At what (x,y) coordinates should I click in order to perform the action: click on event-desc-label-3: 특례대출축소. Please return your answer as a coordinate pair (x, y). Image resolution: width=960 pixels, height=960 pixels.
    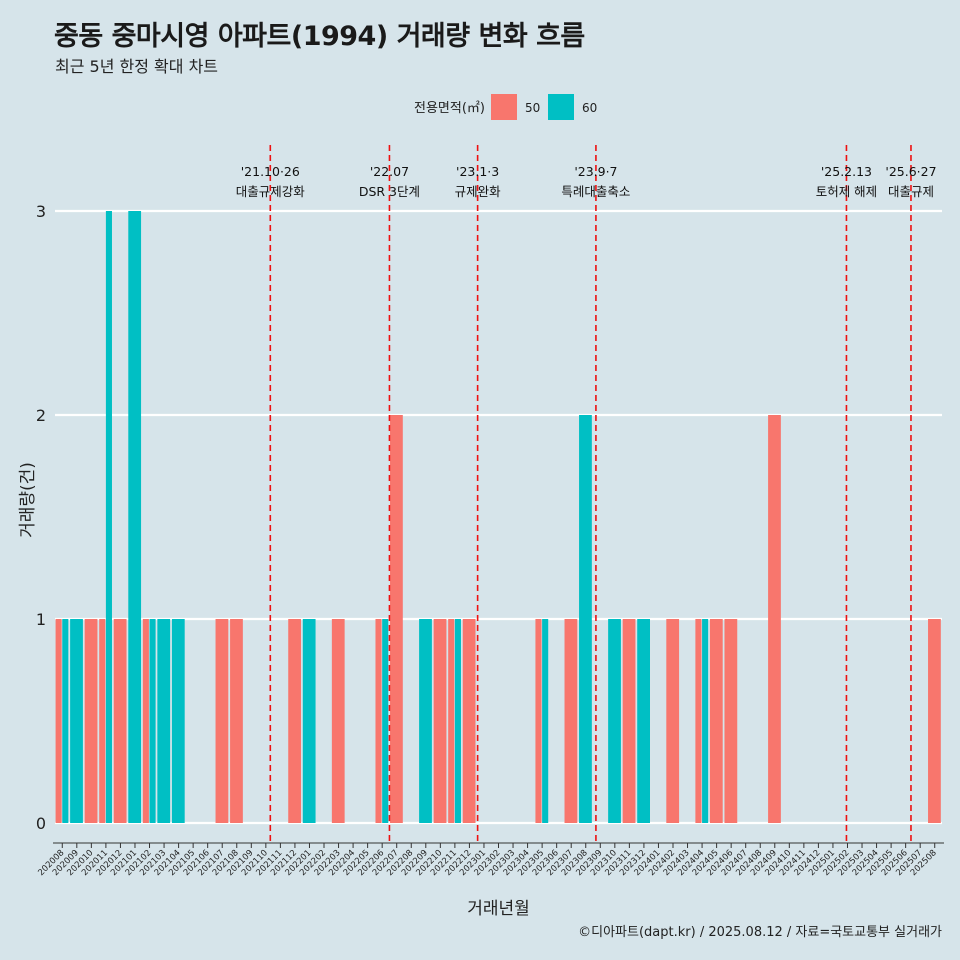
    Looking at the image, I should click on (595, 191).